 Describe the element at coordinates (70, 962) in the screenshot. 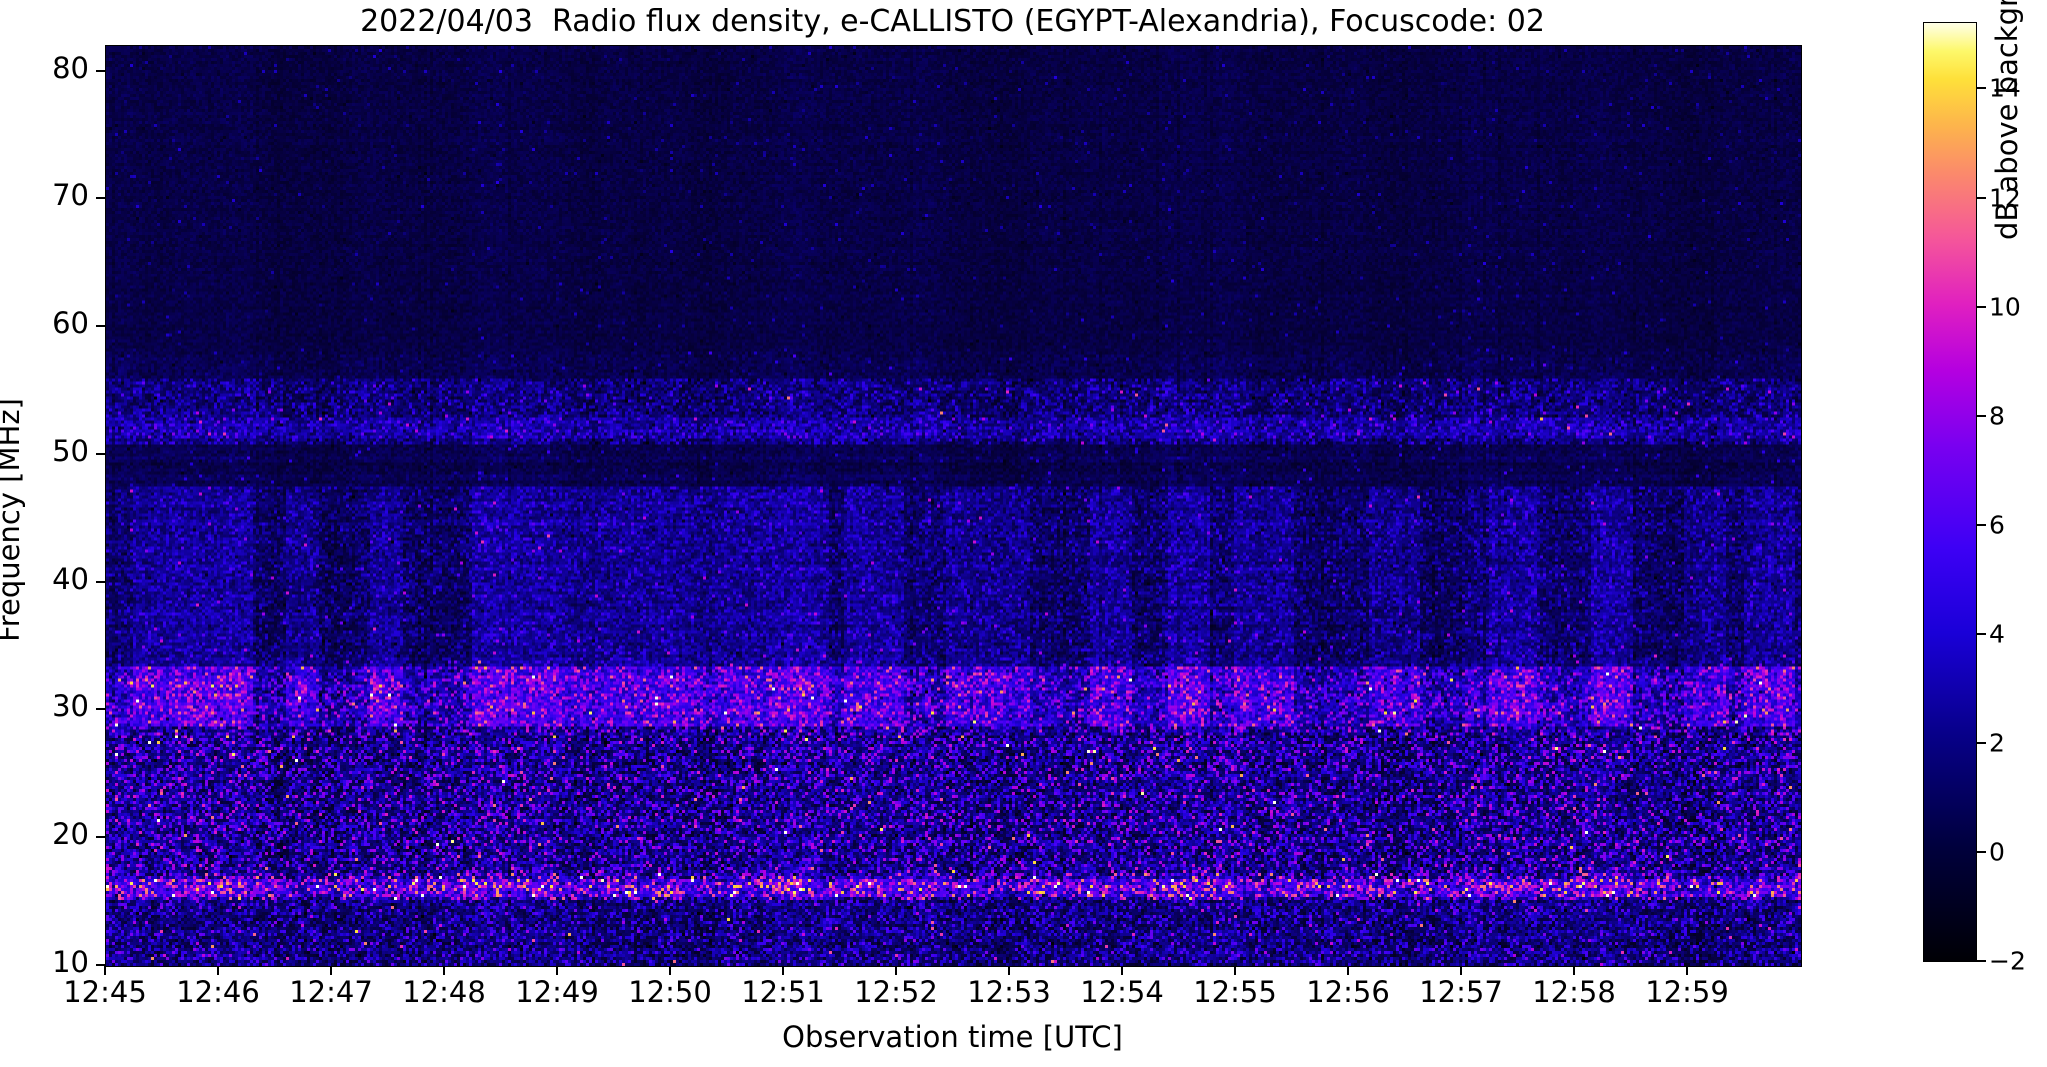

I see `y-tick-label: 10` at that location.